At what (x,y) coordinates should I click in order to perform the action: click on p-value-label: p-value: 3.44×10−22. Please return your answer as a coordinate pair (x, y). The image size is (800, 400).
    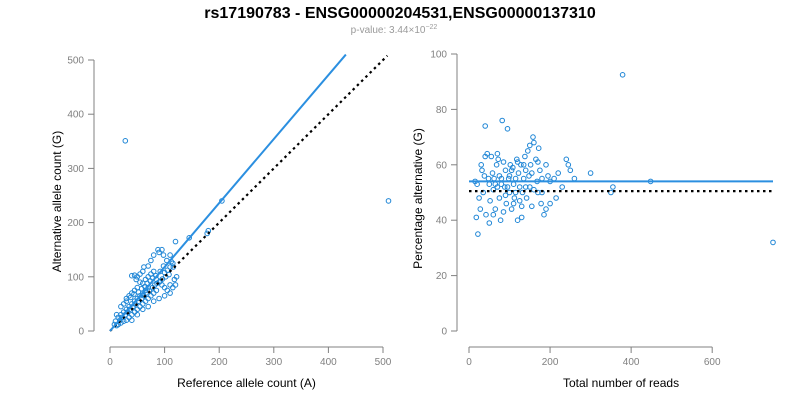
    Looking at the image, I should click on (394, 30).